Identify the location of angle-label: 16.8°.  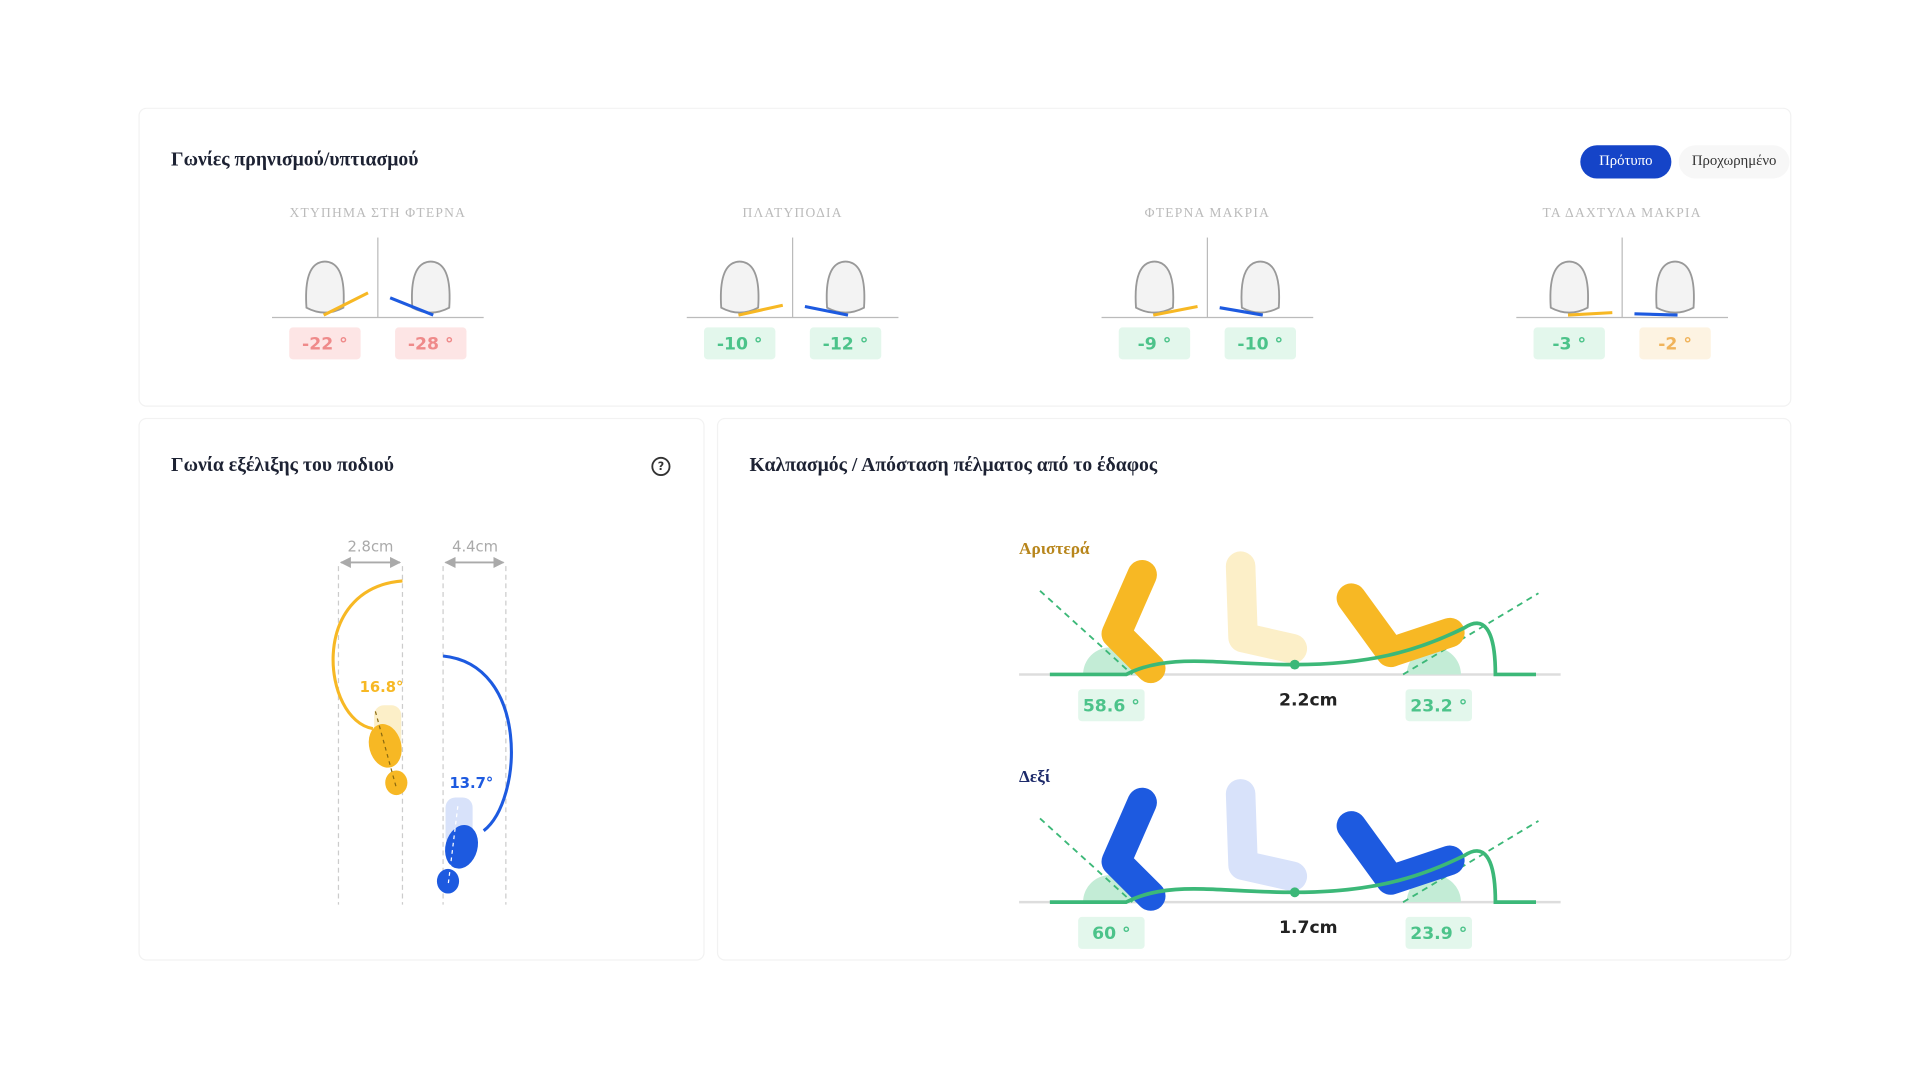
(382, 687).